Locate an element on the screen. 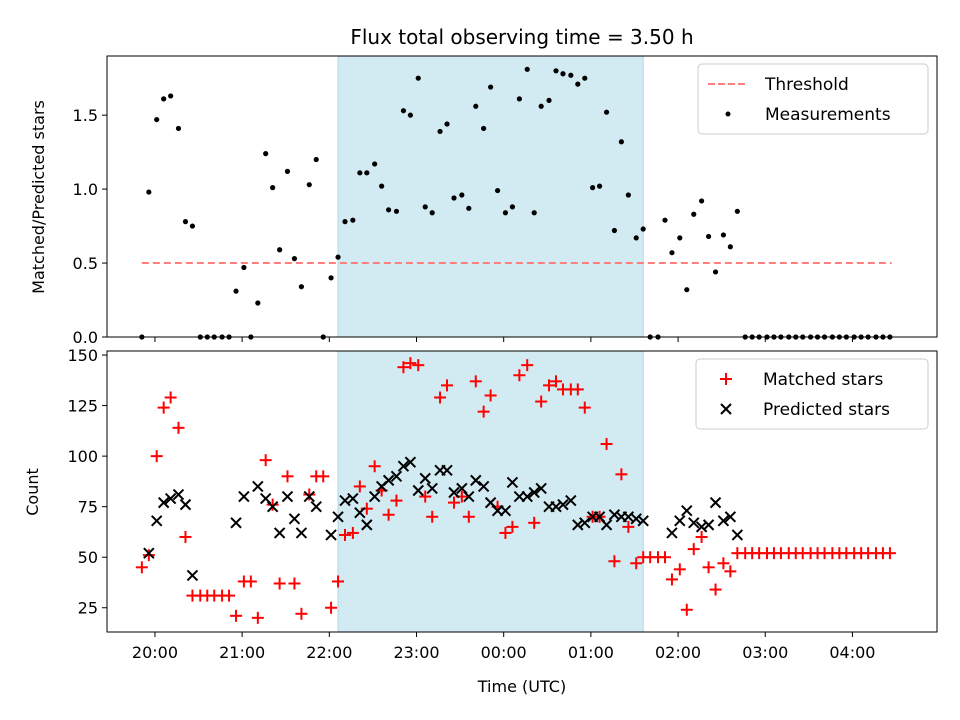 The width and height of the screenshot is (960, 720). bottom-ytick-label: 25 is located at coordinates (88, 608).